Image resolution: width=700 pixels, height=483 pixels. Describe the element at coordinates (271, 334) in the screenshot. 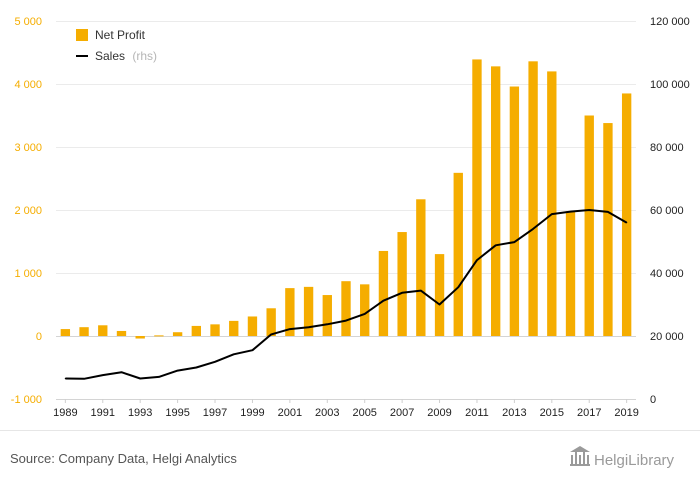

I see `point-sales-2000` at that location.